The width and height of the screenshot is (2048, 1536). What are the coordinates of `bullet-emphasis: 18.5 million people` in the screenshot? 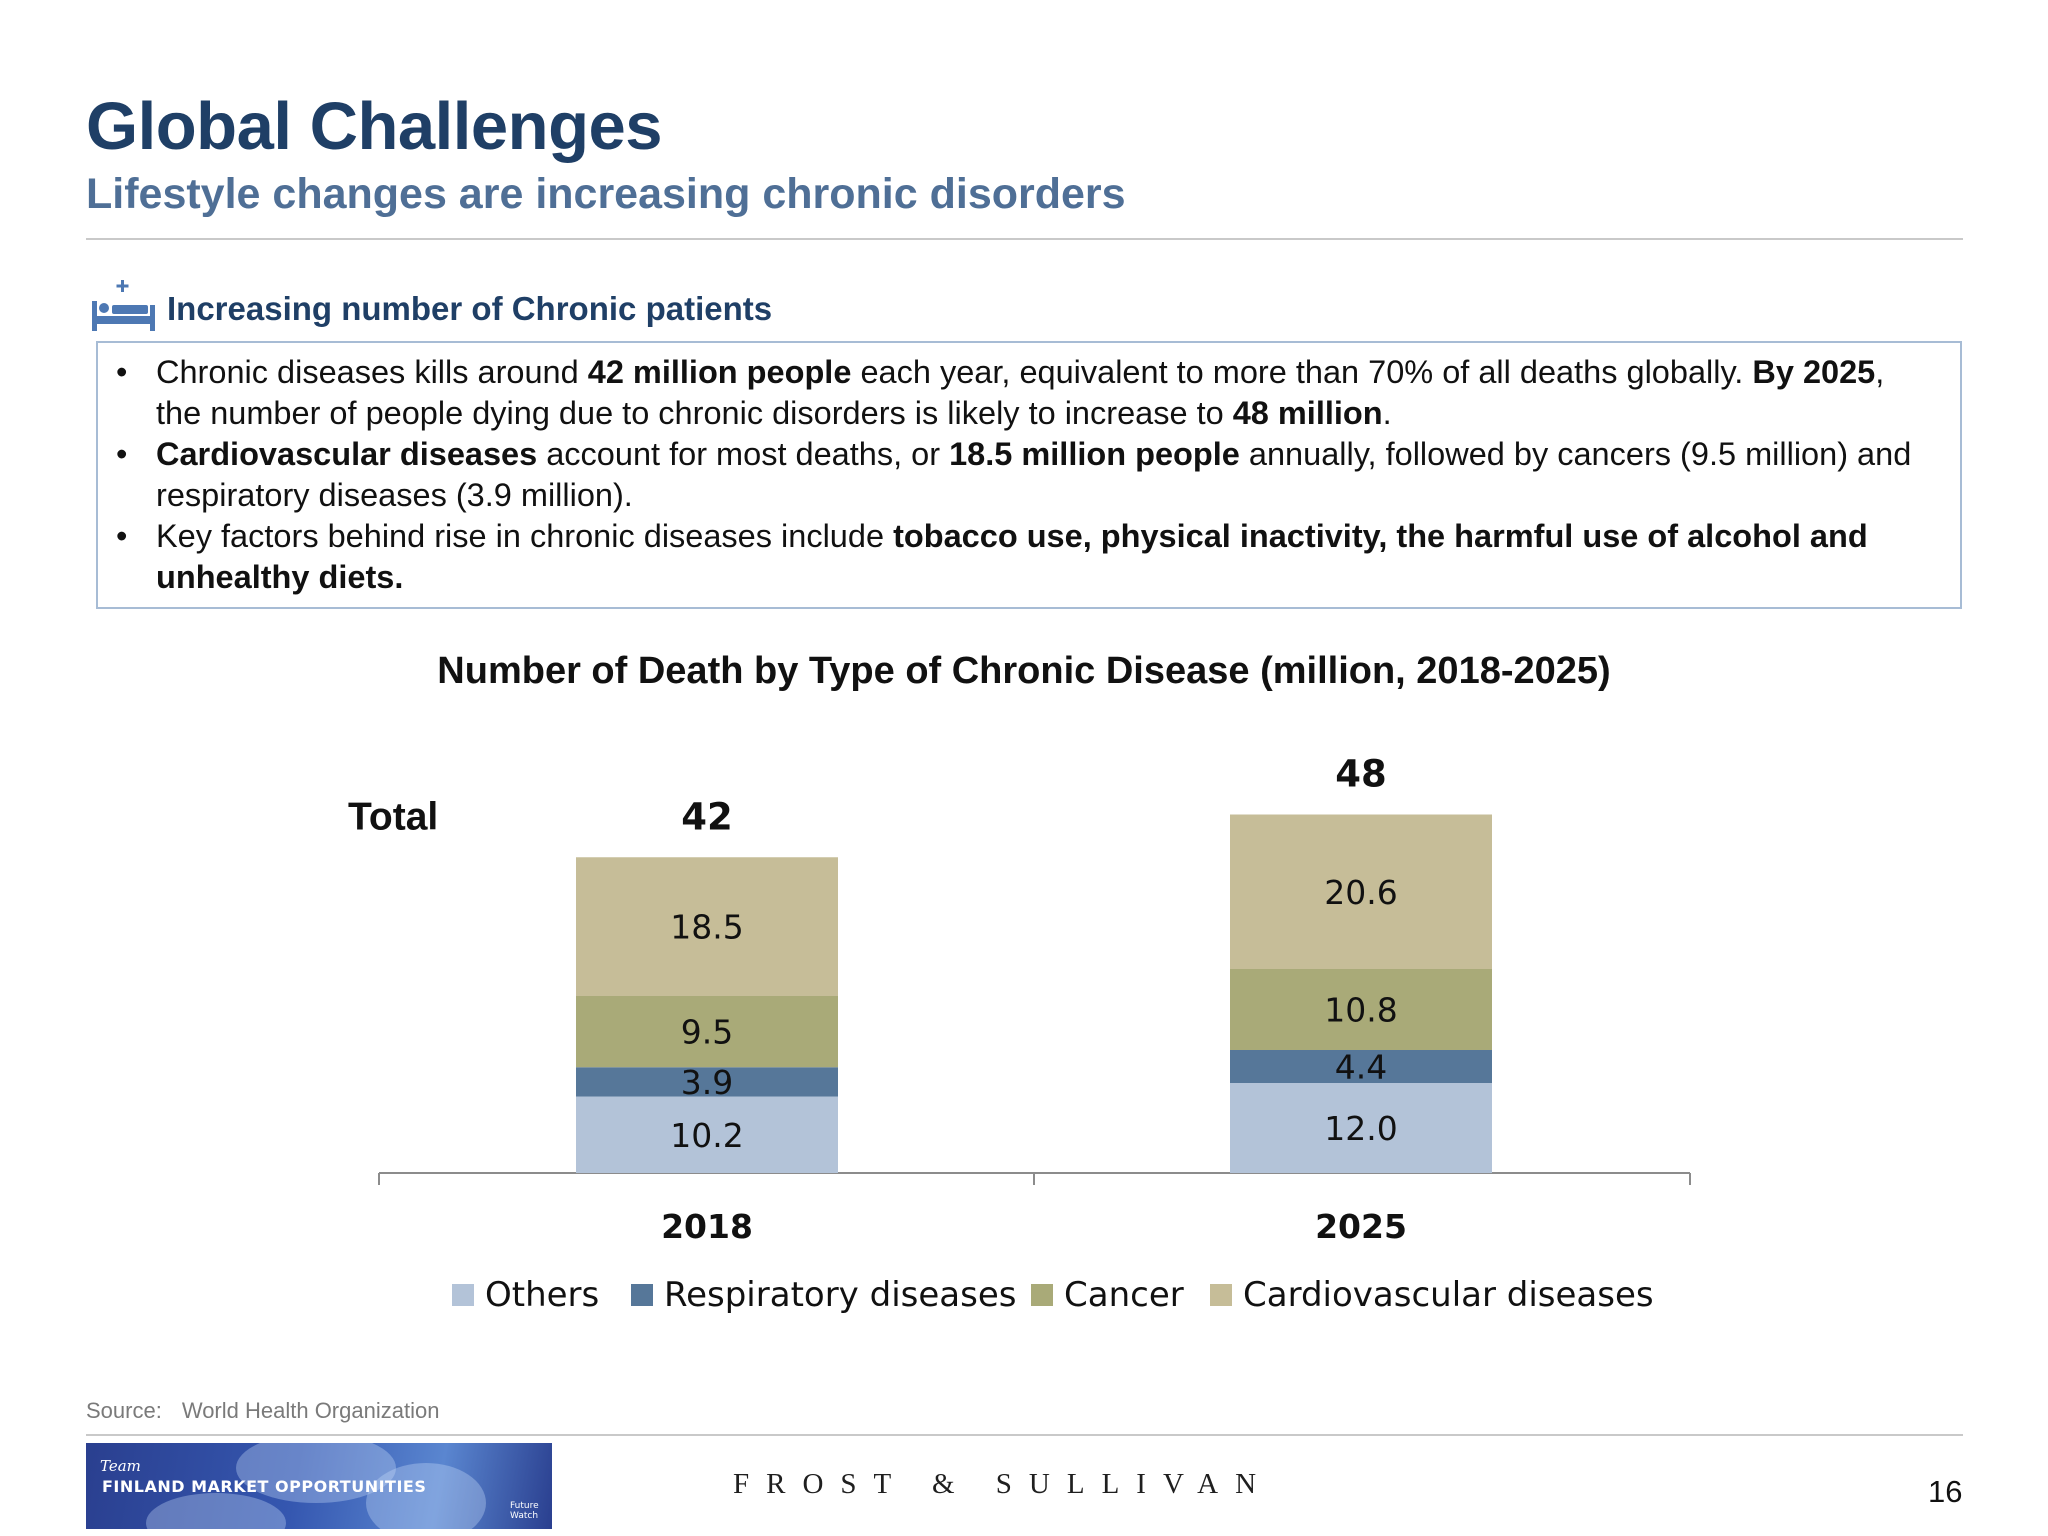 It's located at (1094, 454).